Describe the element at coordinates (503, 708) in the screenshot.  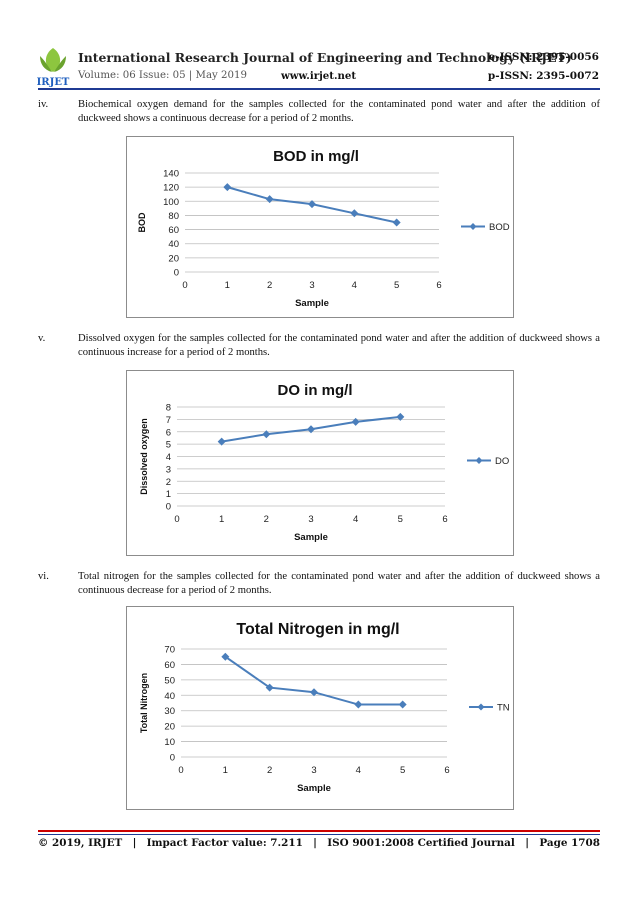
I see `legend-label: TN` at that location.